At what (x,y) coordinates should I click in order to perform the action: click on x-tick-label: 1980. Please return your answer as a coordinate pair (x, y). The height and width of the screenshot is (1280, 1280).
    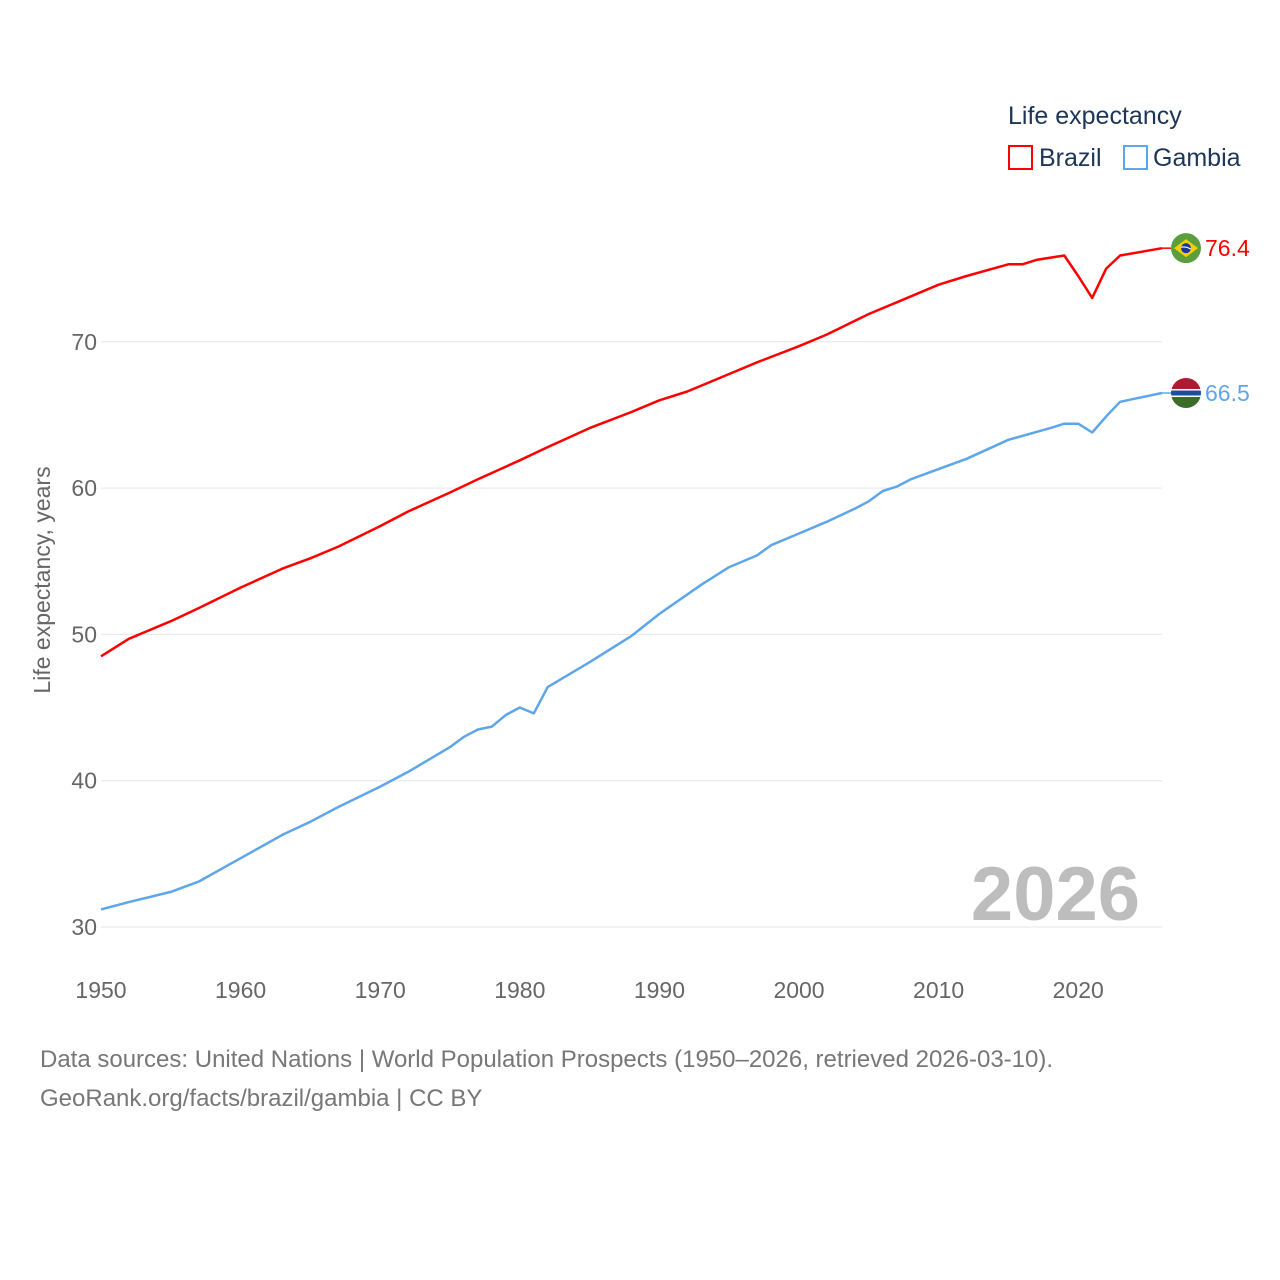
    Looking at the image, I should click on (519, 990).